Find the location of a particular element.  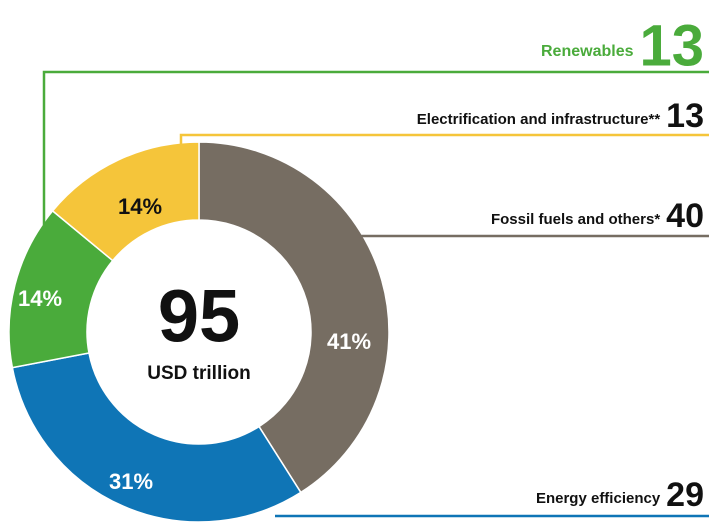

amount-label: 40 is located at coordinates (685, 216).